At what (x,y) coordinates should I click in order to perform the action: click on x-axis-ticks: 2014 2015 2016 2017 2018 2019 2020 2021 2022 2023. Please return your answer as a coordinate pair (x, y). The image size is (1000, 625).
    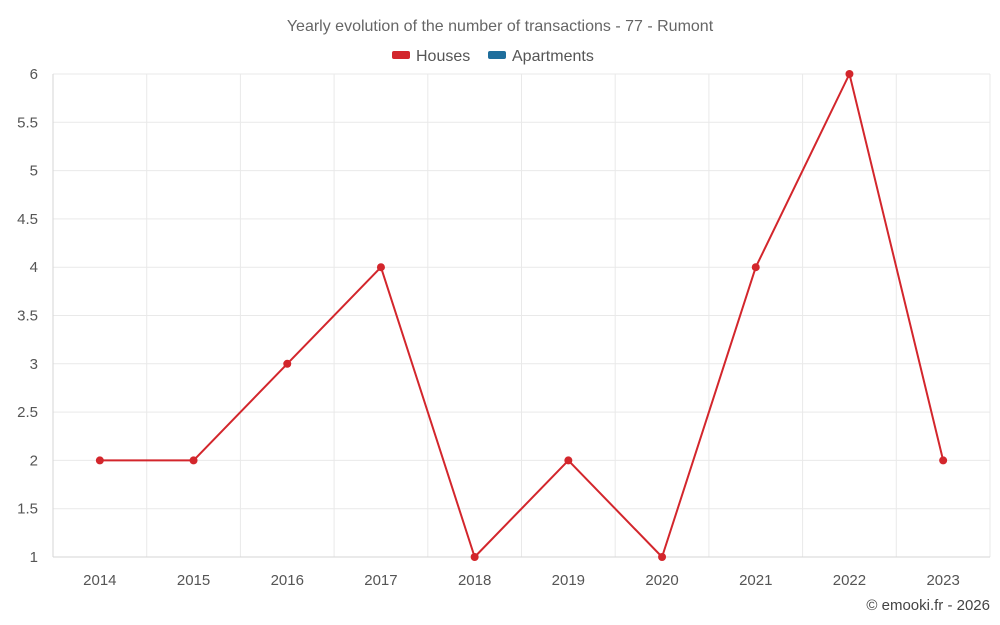
    Looking at the image, I should click on (521, 580).